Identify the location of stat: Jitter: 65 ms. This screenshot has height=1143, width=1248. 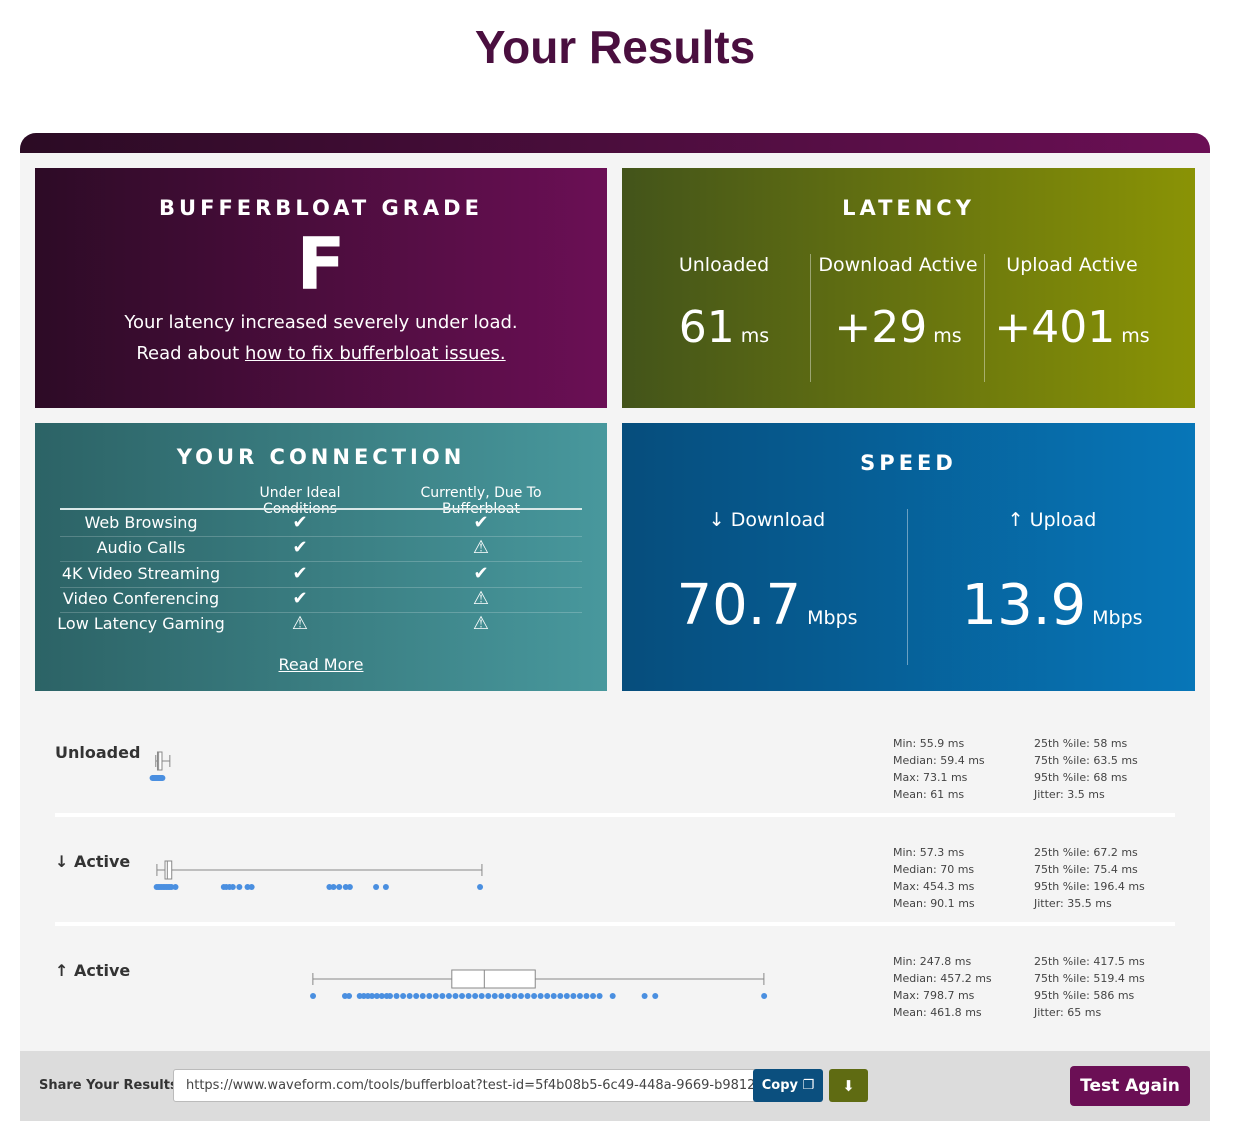
(1067, 1012).